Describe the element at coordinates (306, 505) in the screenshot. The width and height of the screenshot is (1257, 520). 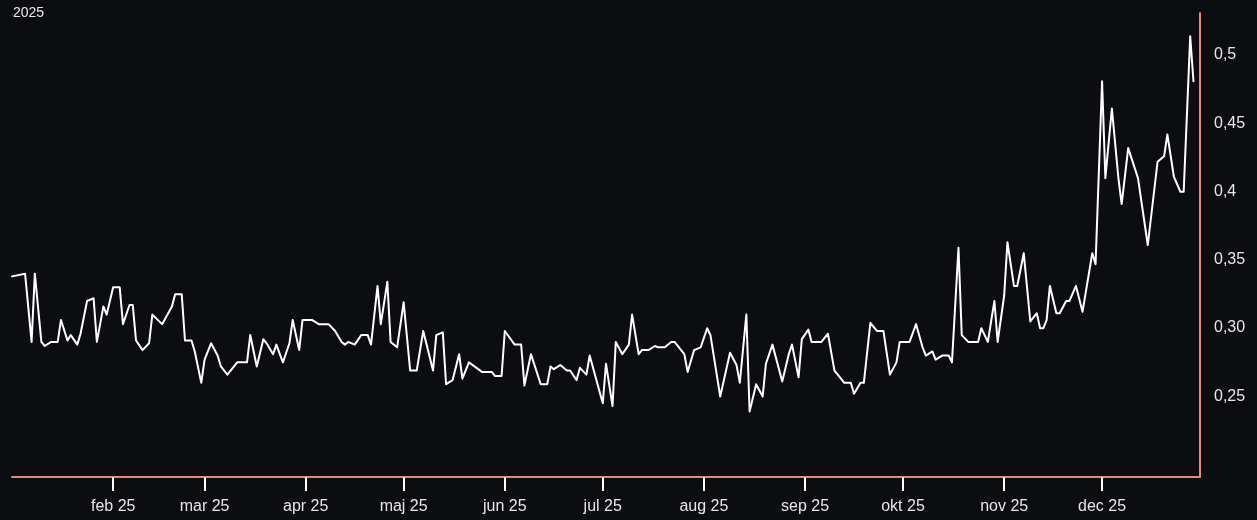
I see `x-tick-label: apr 25` at that location.